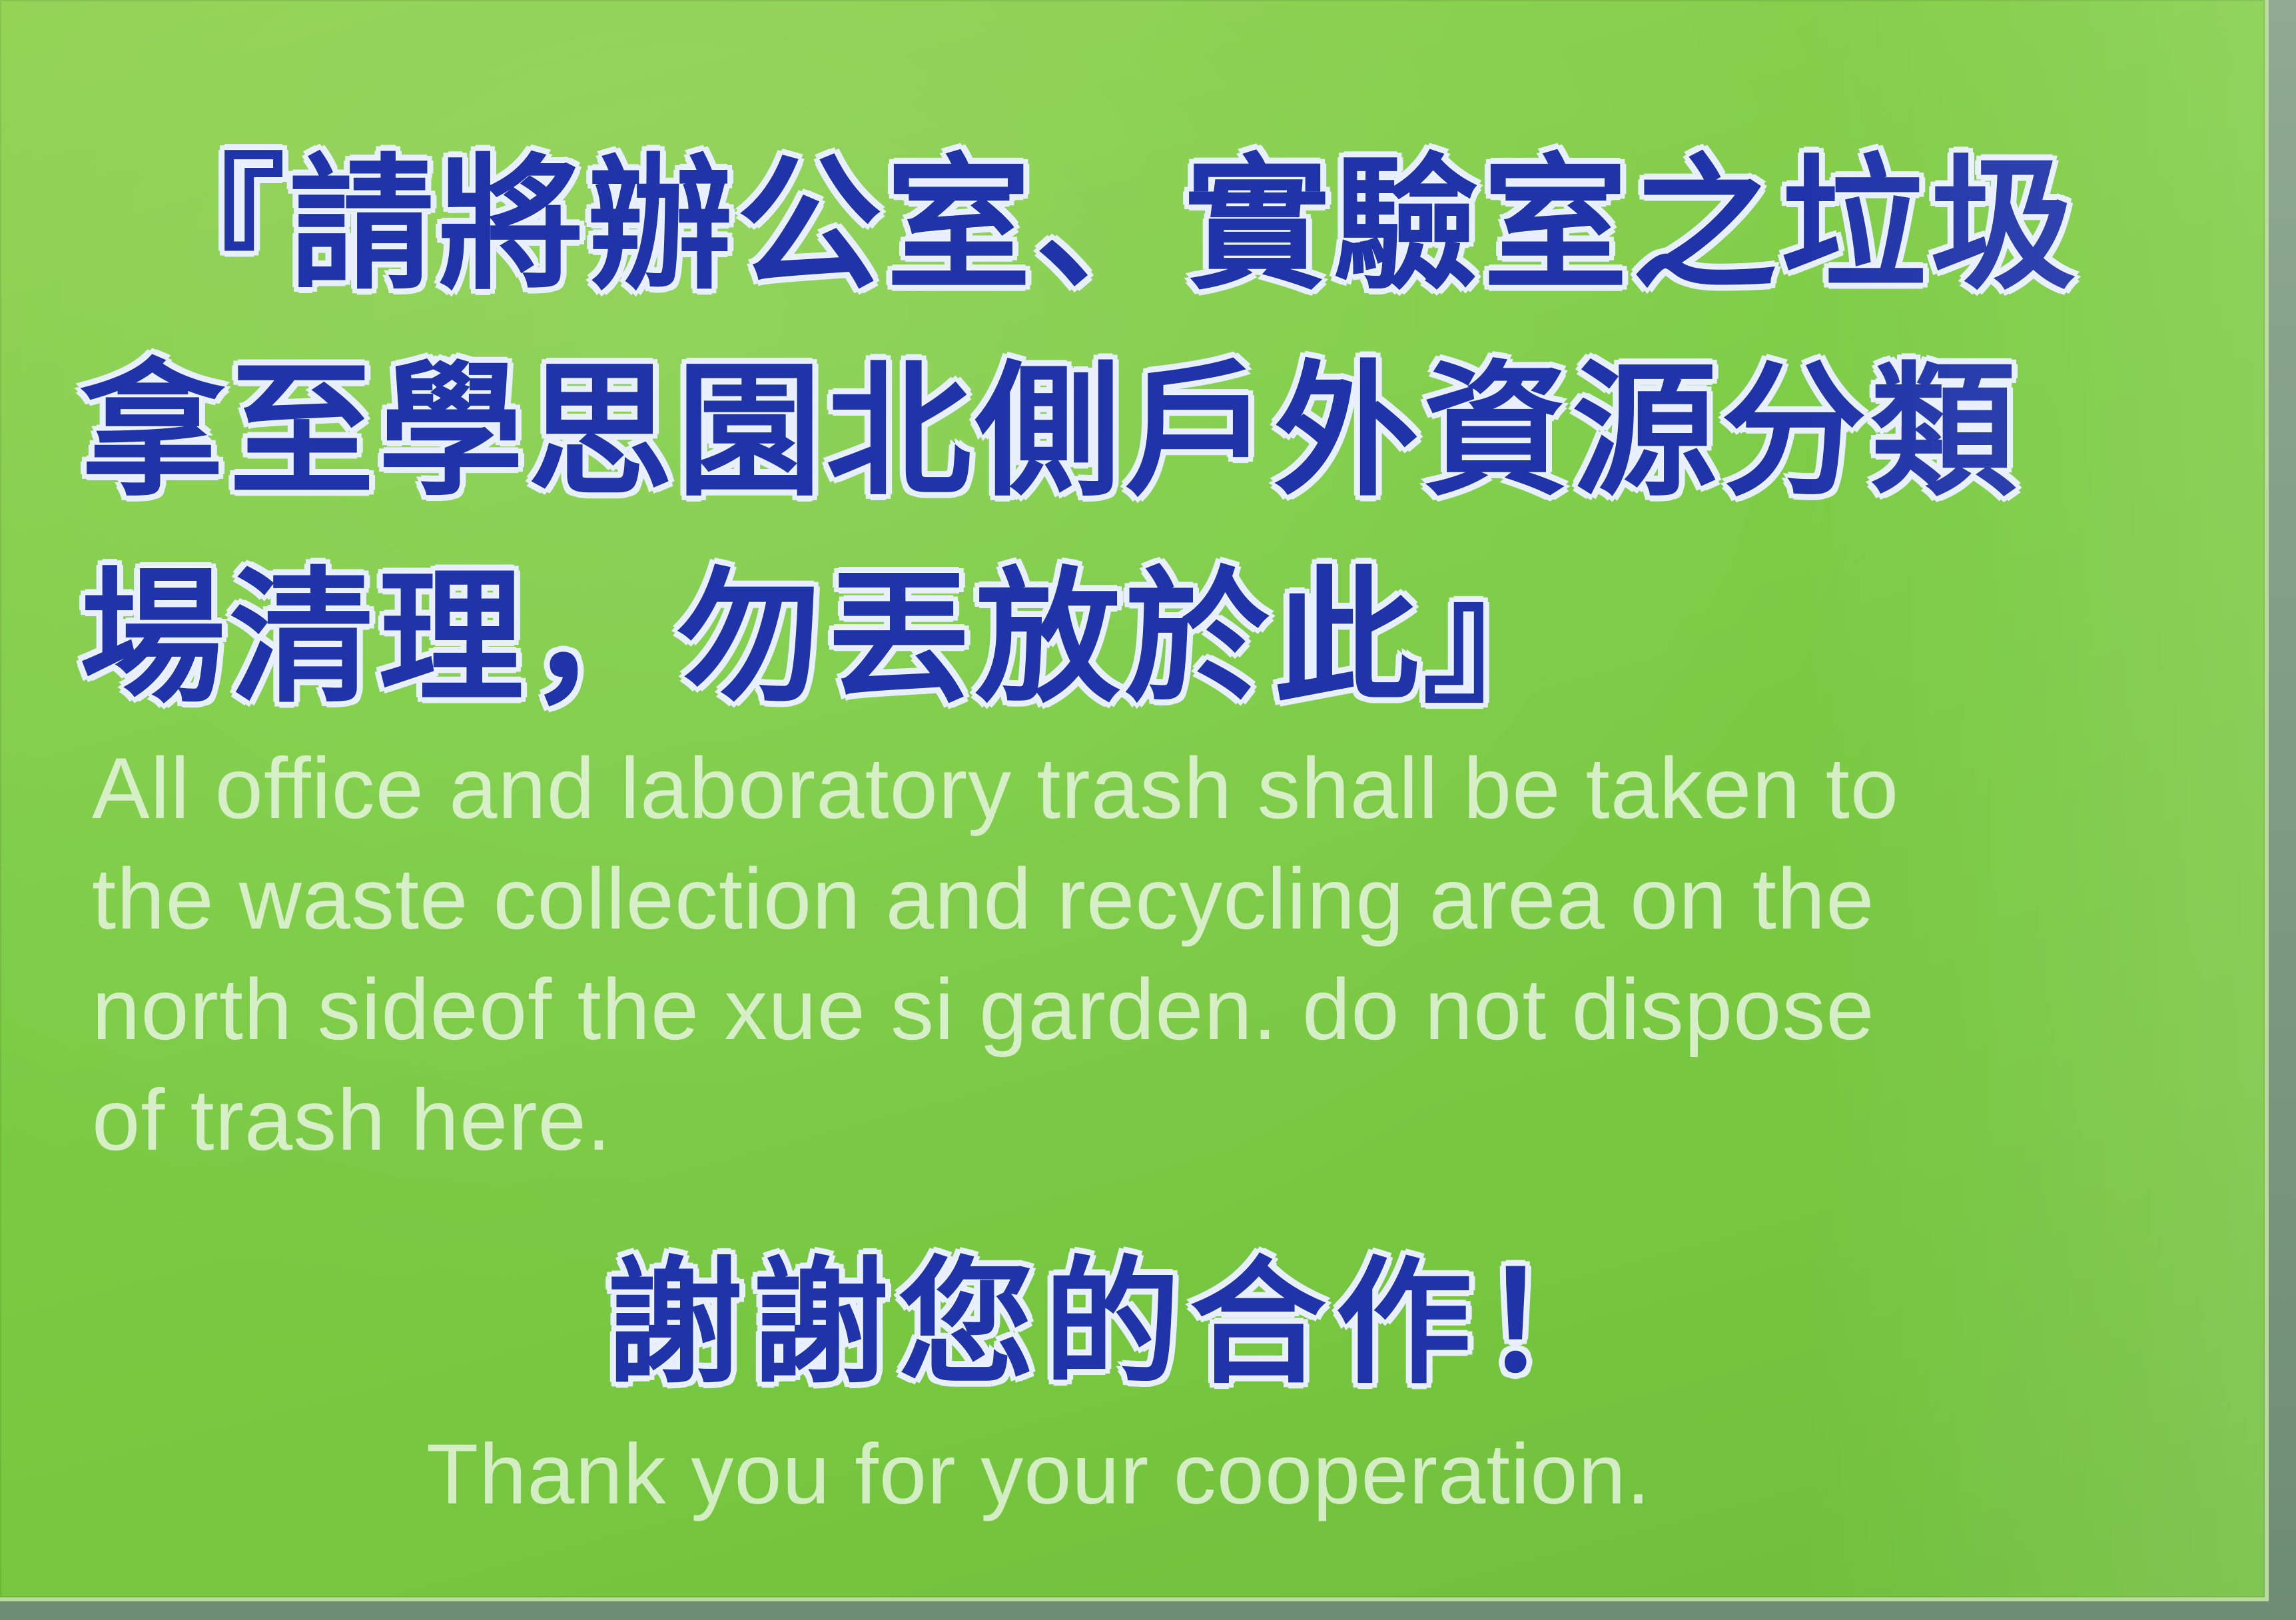 This screenshot has width=2296, height=1620. Describe the element at coordinates (1049, 432) in the screenshot. I see `notice-zh-line-2: 拿至學思園北側戶外資源分類` at that location.